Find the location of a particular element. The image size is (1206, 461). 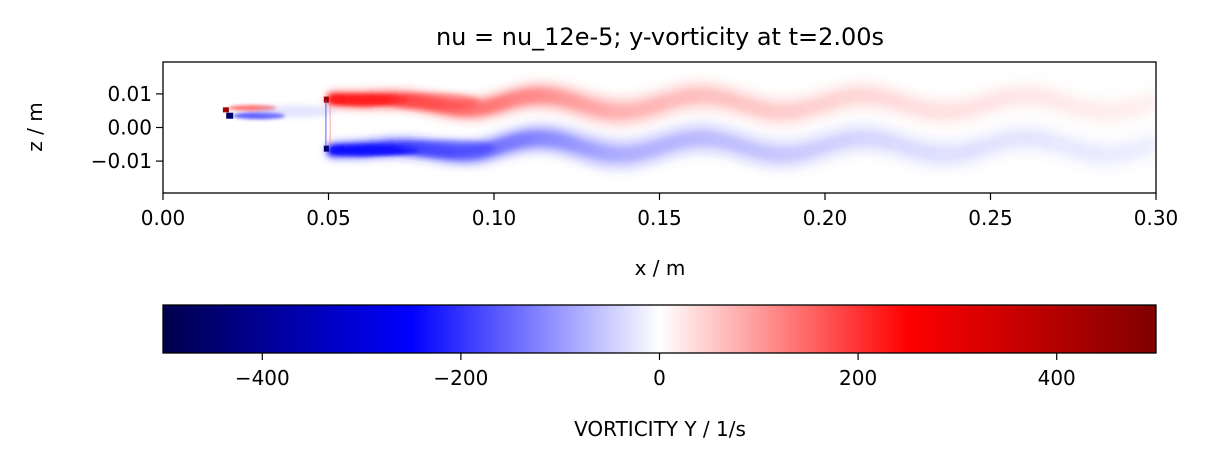

y-axis-label: z / m is located at coordinates (35, 126).